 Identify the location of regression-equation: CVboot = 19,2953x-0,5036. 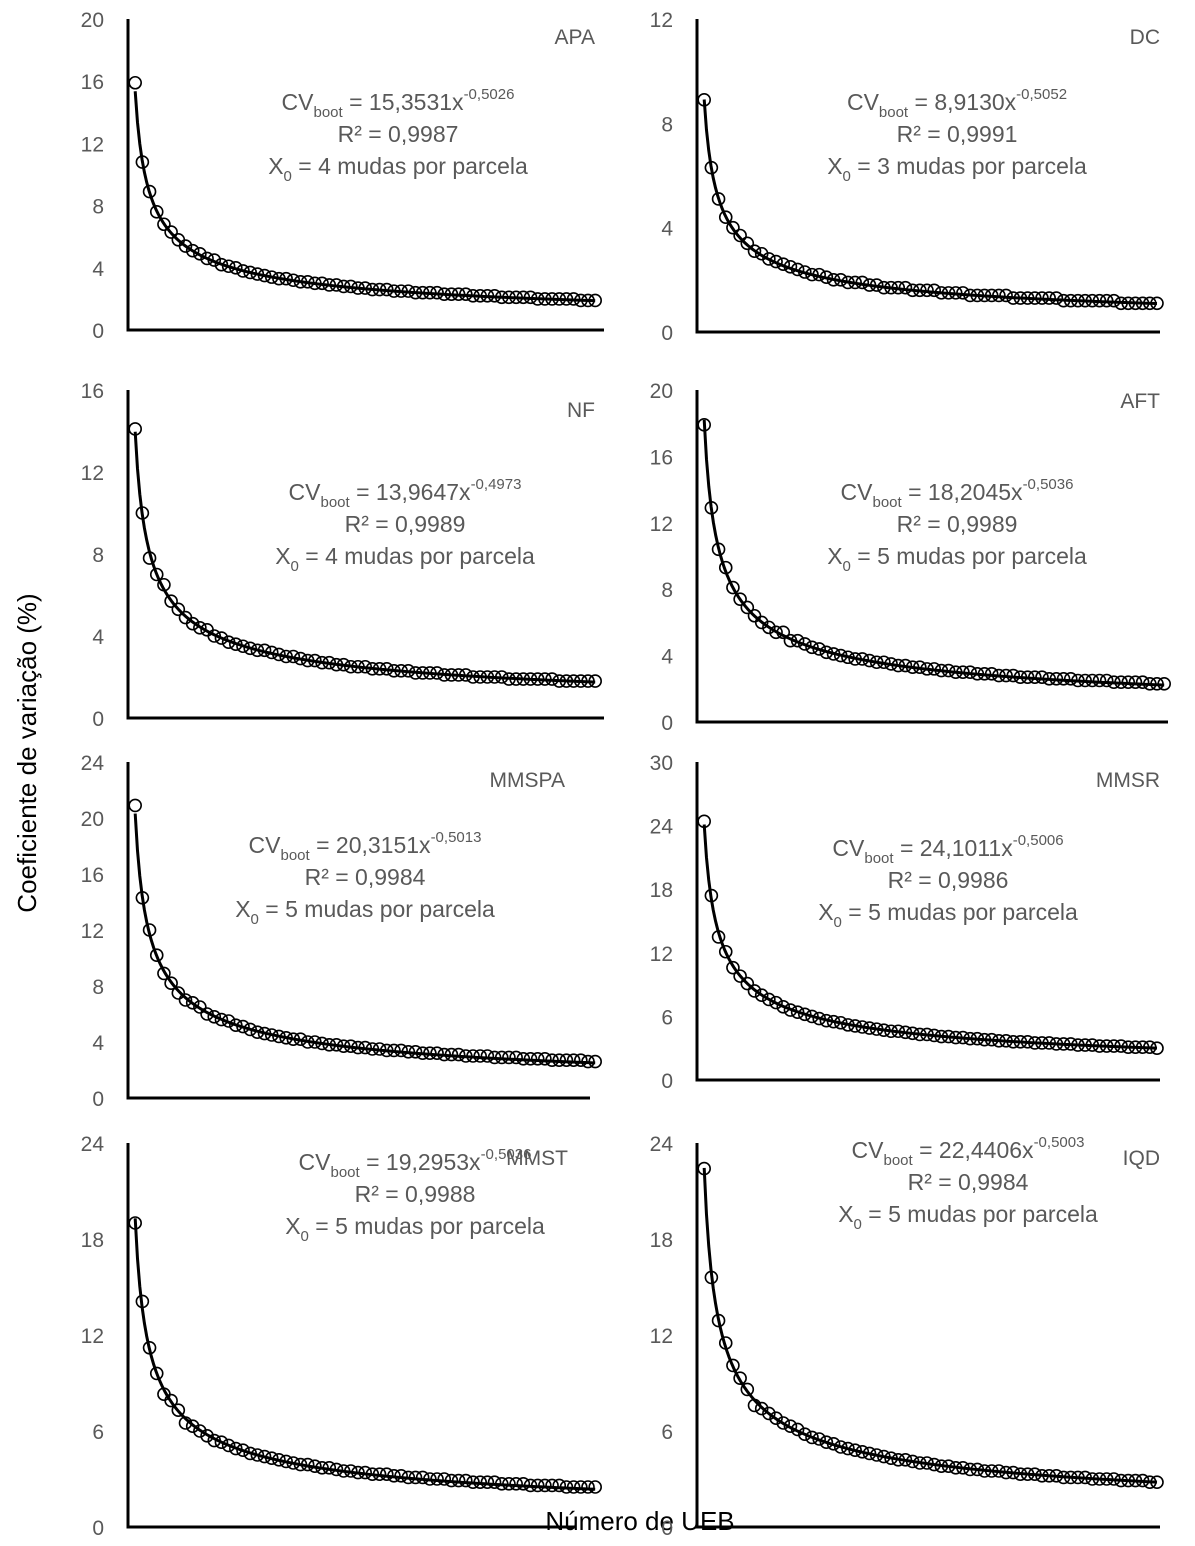
(415, 1163).